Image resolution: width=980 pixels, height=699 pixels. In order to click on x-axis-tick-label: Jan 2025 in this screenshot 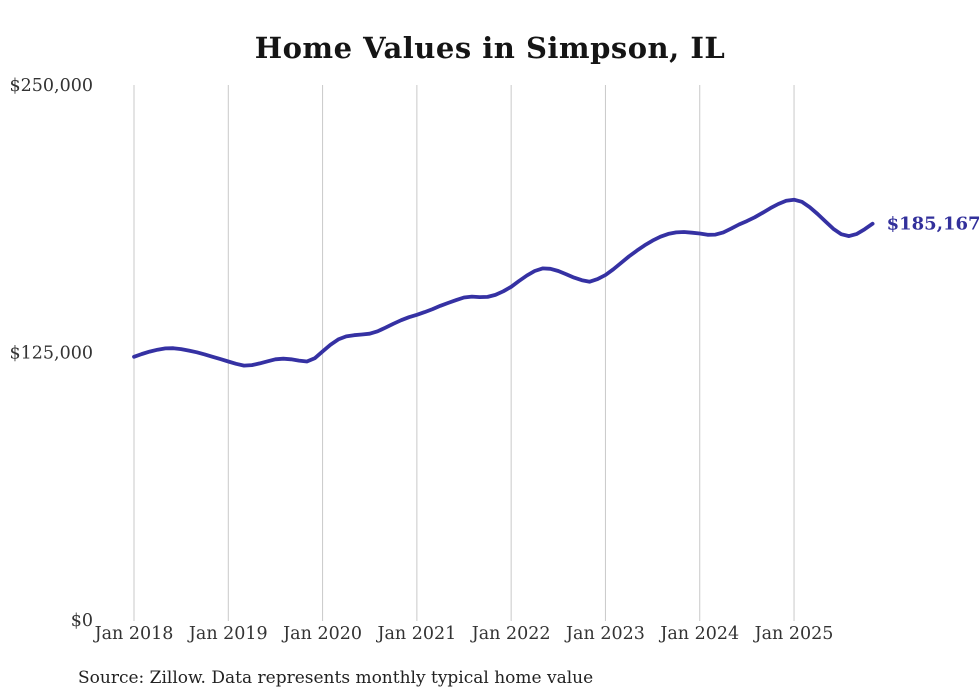, I will do `click(793, 634)`.